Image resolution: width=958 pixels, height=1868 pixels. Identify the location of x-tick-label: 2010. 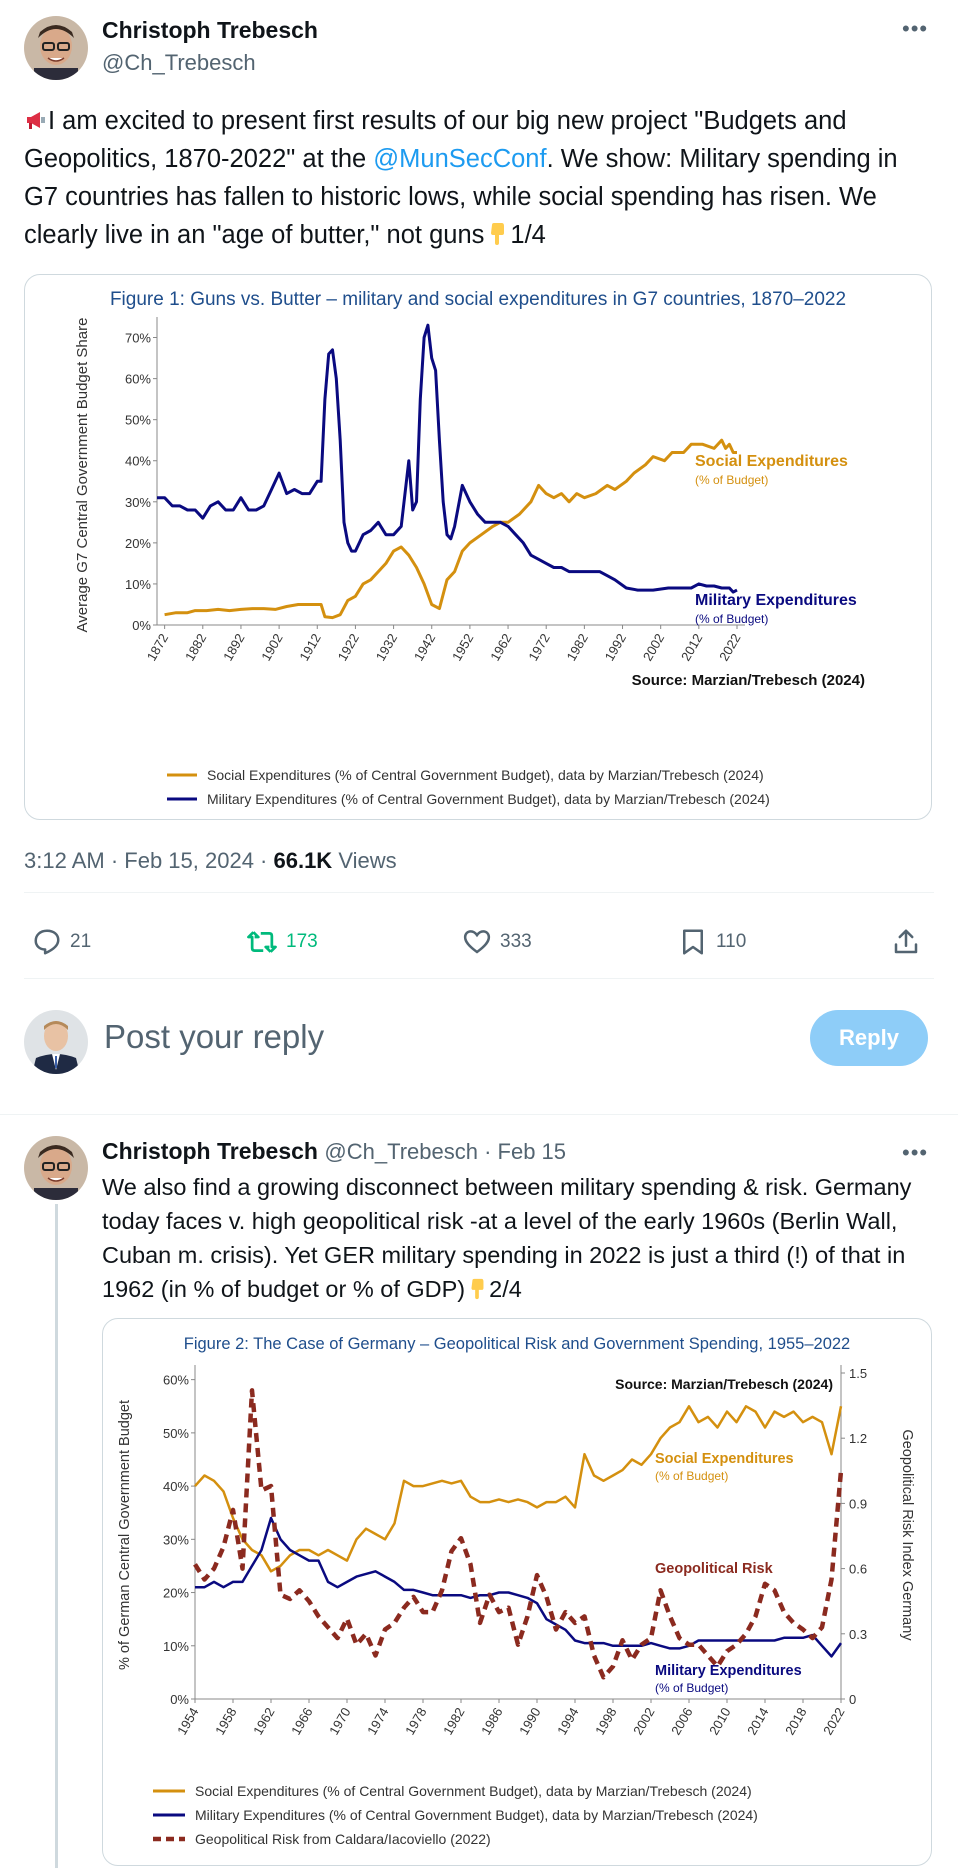
(719, 1721).